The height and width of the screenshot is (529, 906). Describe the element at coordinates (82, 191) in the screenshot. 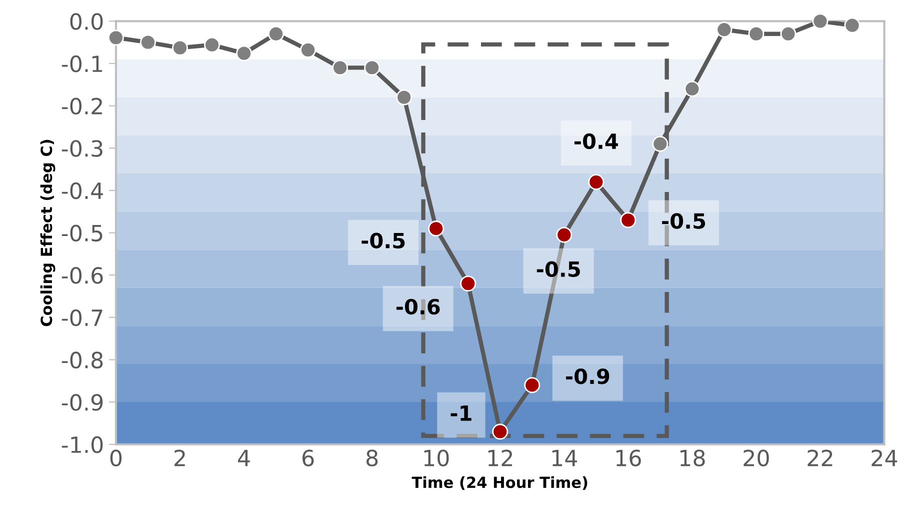

I see `y-tick-label: -0.4` at that location.